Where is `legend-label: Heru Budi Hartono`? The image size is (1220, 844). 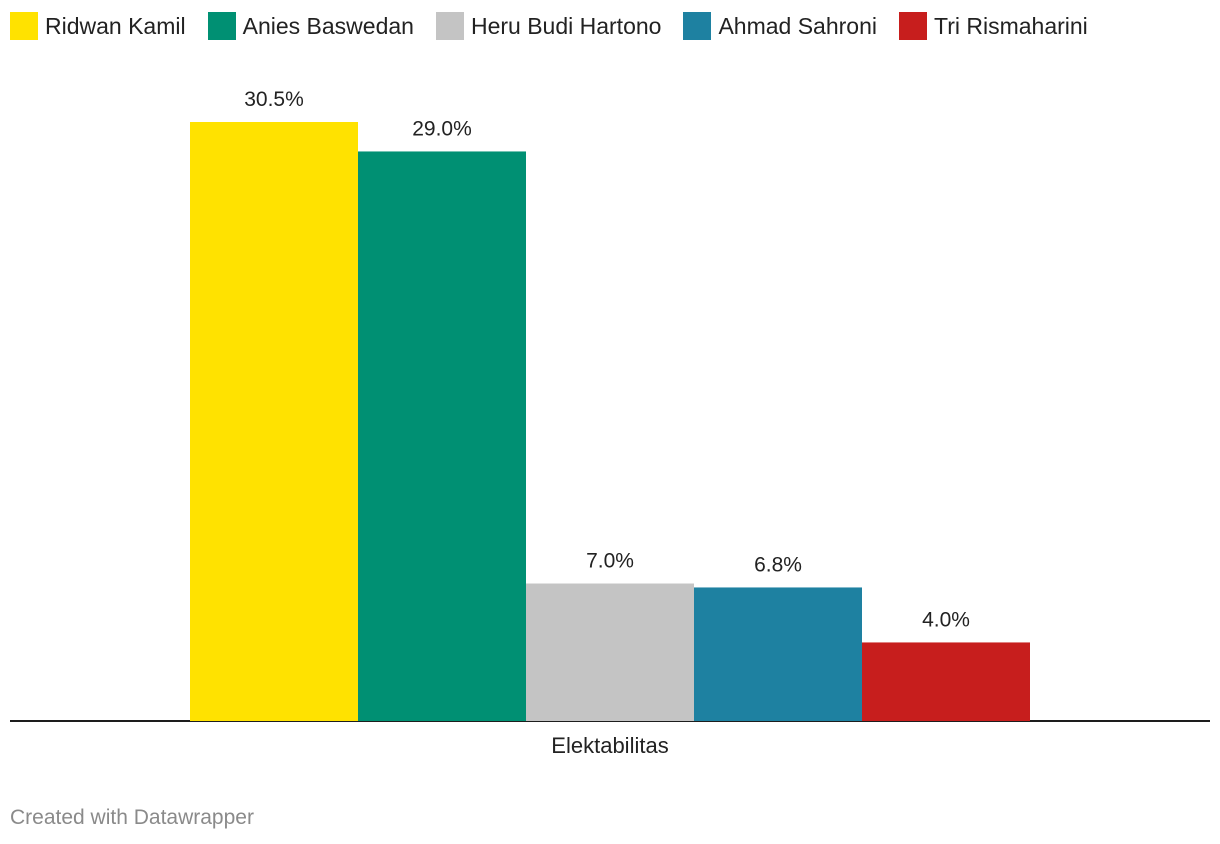 legend-label: Heru Budi Hartono is located at coordinates (566, 25).